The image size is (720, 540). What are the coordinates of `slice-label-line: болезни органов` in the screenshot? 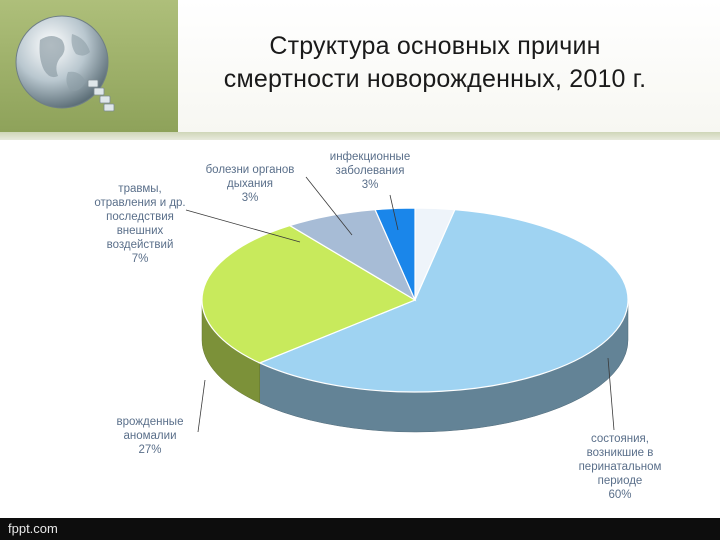 It's located at (250, 170).